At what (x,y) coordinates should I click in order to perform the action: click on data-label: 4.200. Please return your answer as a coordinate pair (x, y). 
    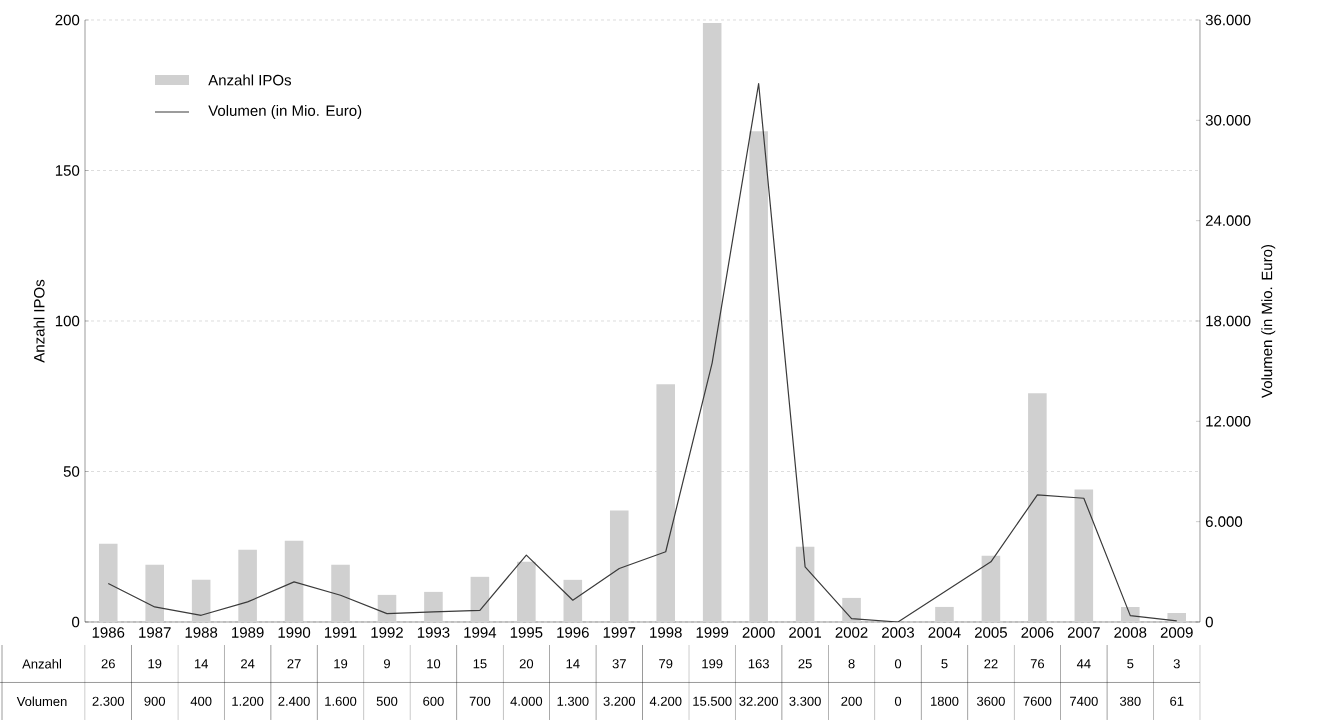
    Looking at the image, I should click on (665, 701).